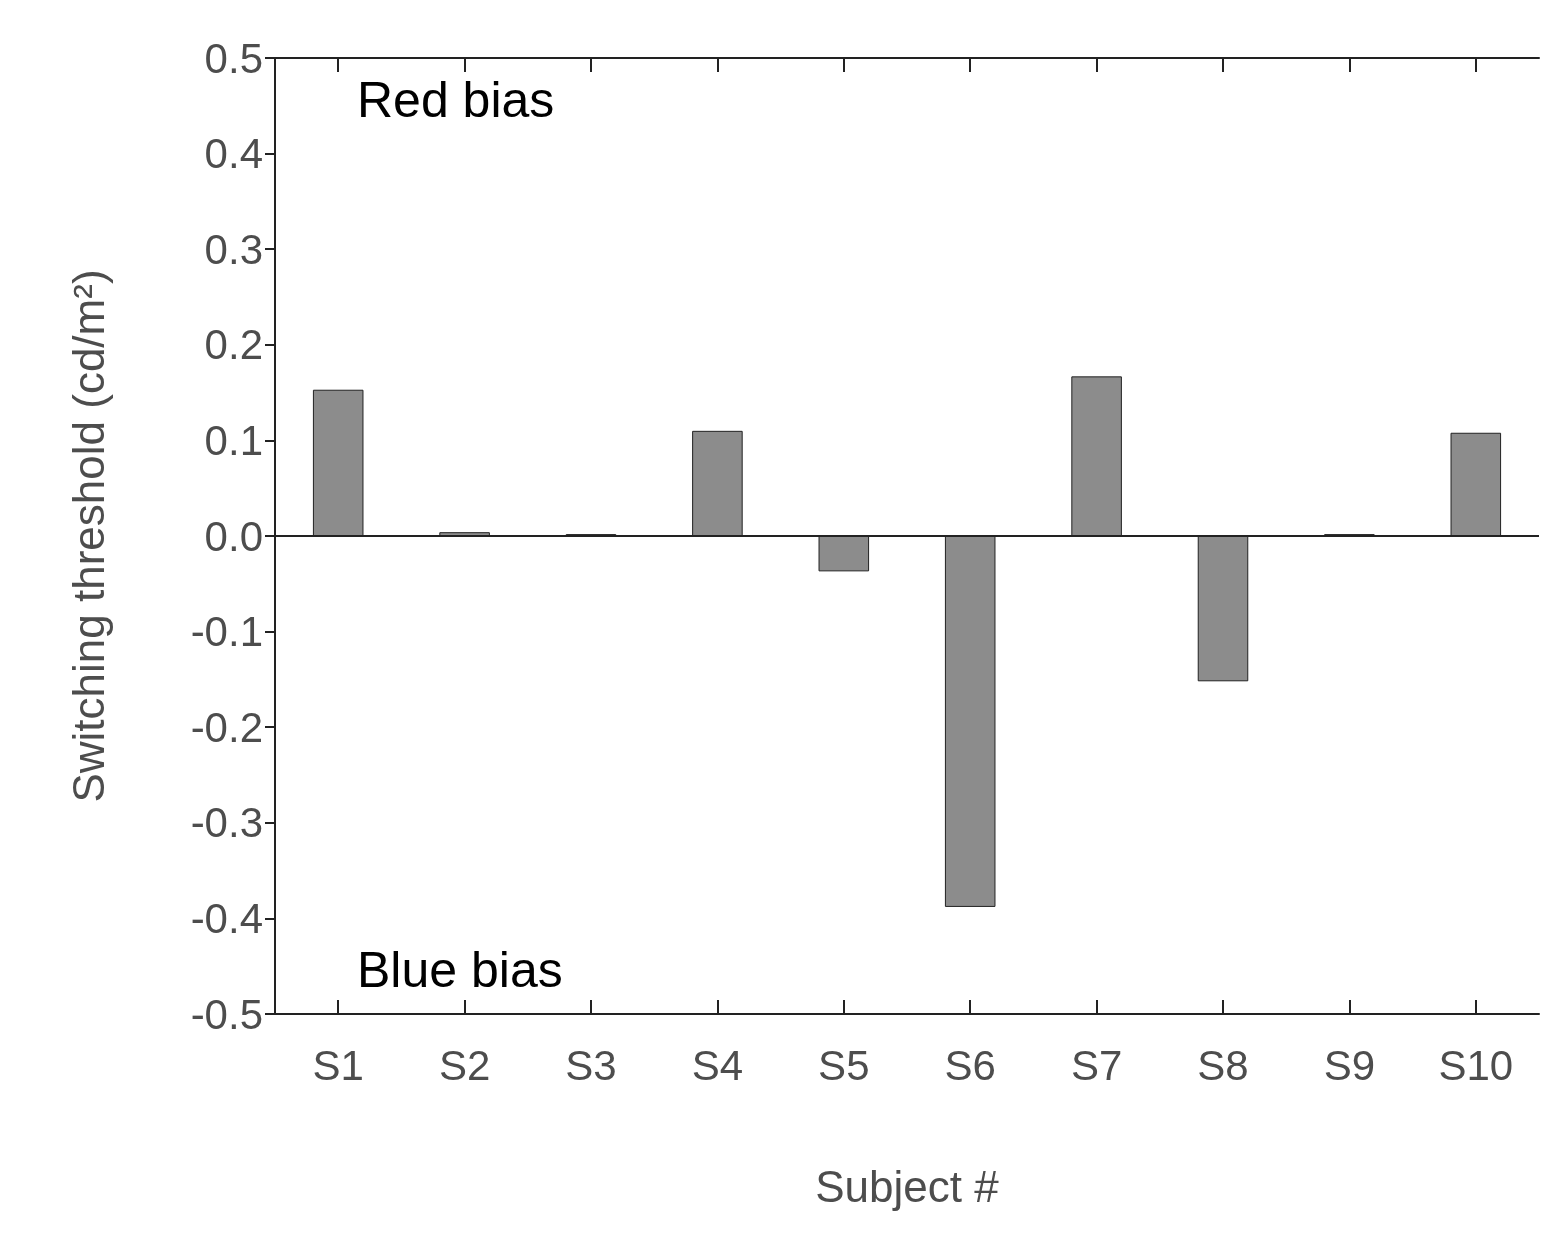  What do you see at coordinates (970, 1065) in the screenshot?
I see `x-tick-label: S6` at bounding box center [970, 1065].